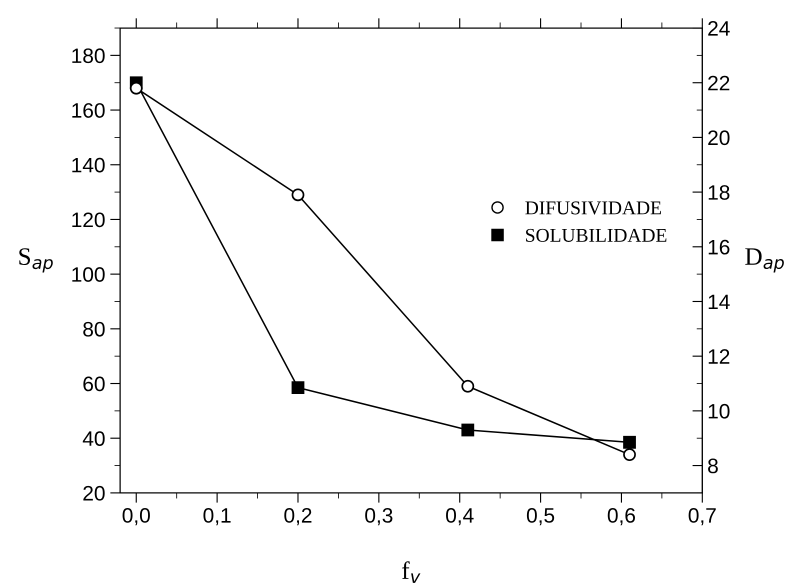 The height and width of the screenshot is (584, 790). Describe the element at coordinates (88, 110) in the screenshot. I see `y-tick-label: 160` at that location.